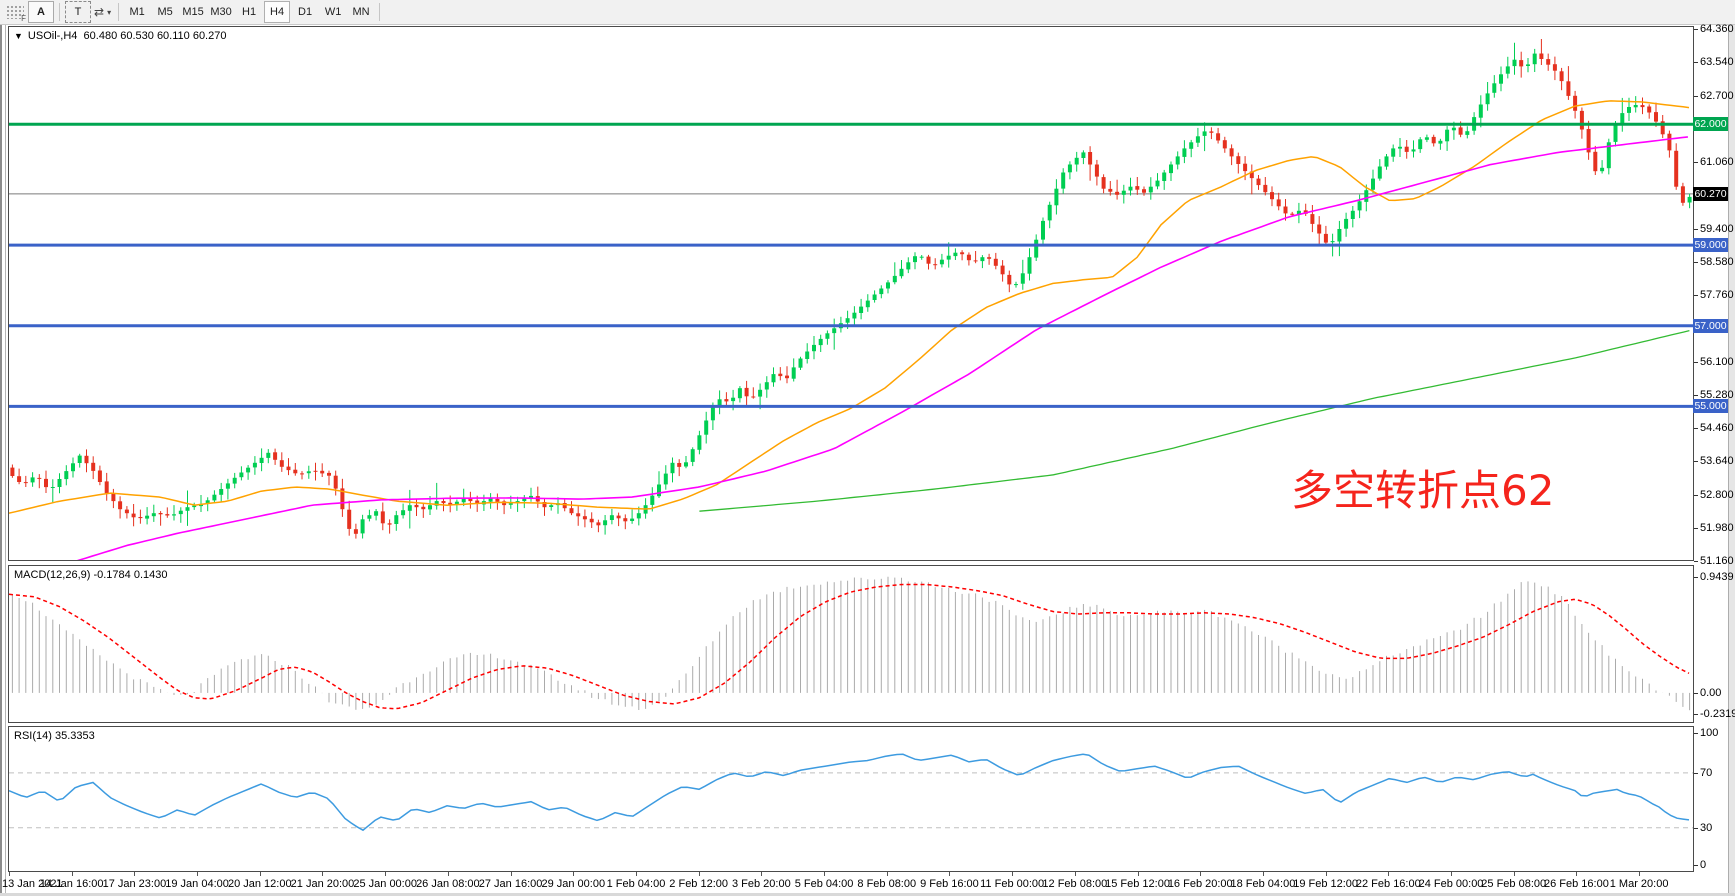 The height and width of the screenshot is (896, 1735). What do you see at coordinates (16, 14) in the screenshot?
I see `grid-dots-icon: F` at bounding box center [16, 14].